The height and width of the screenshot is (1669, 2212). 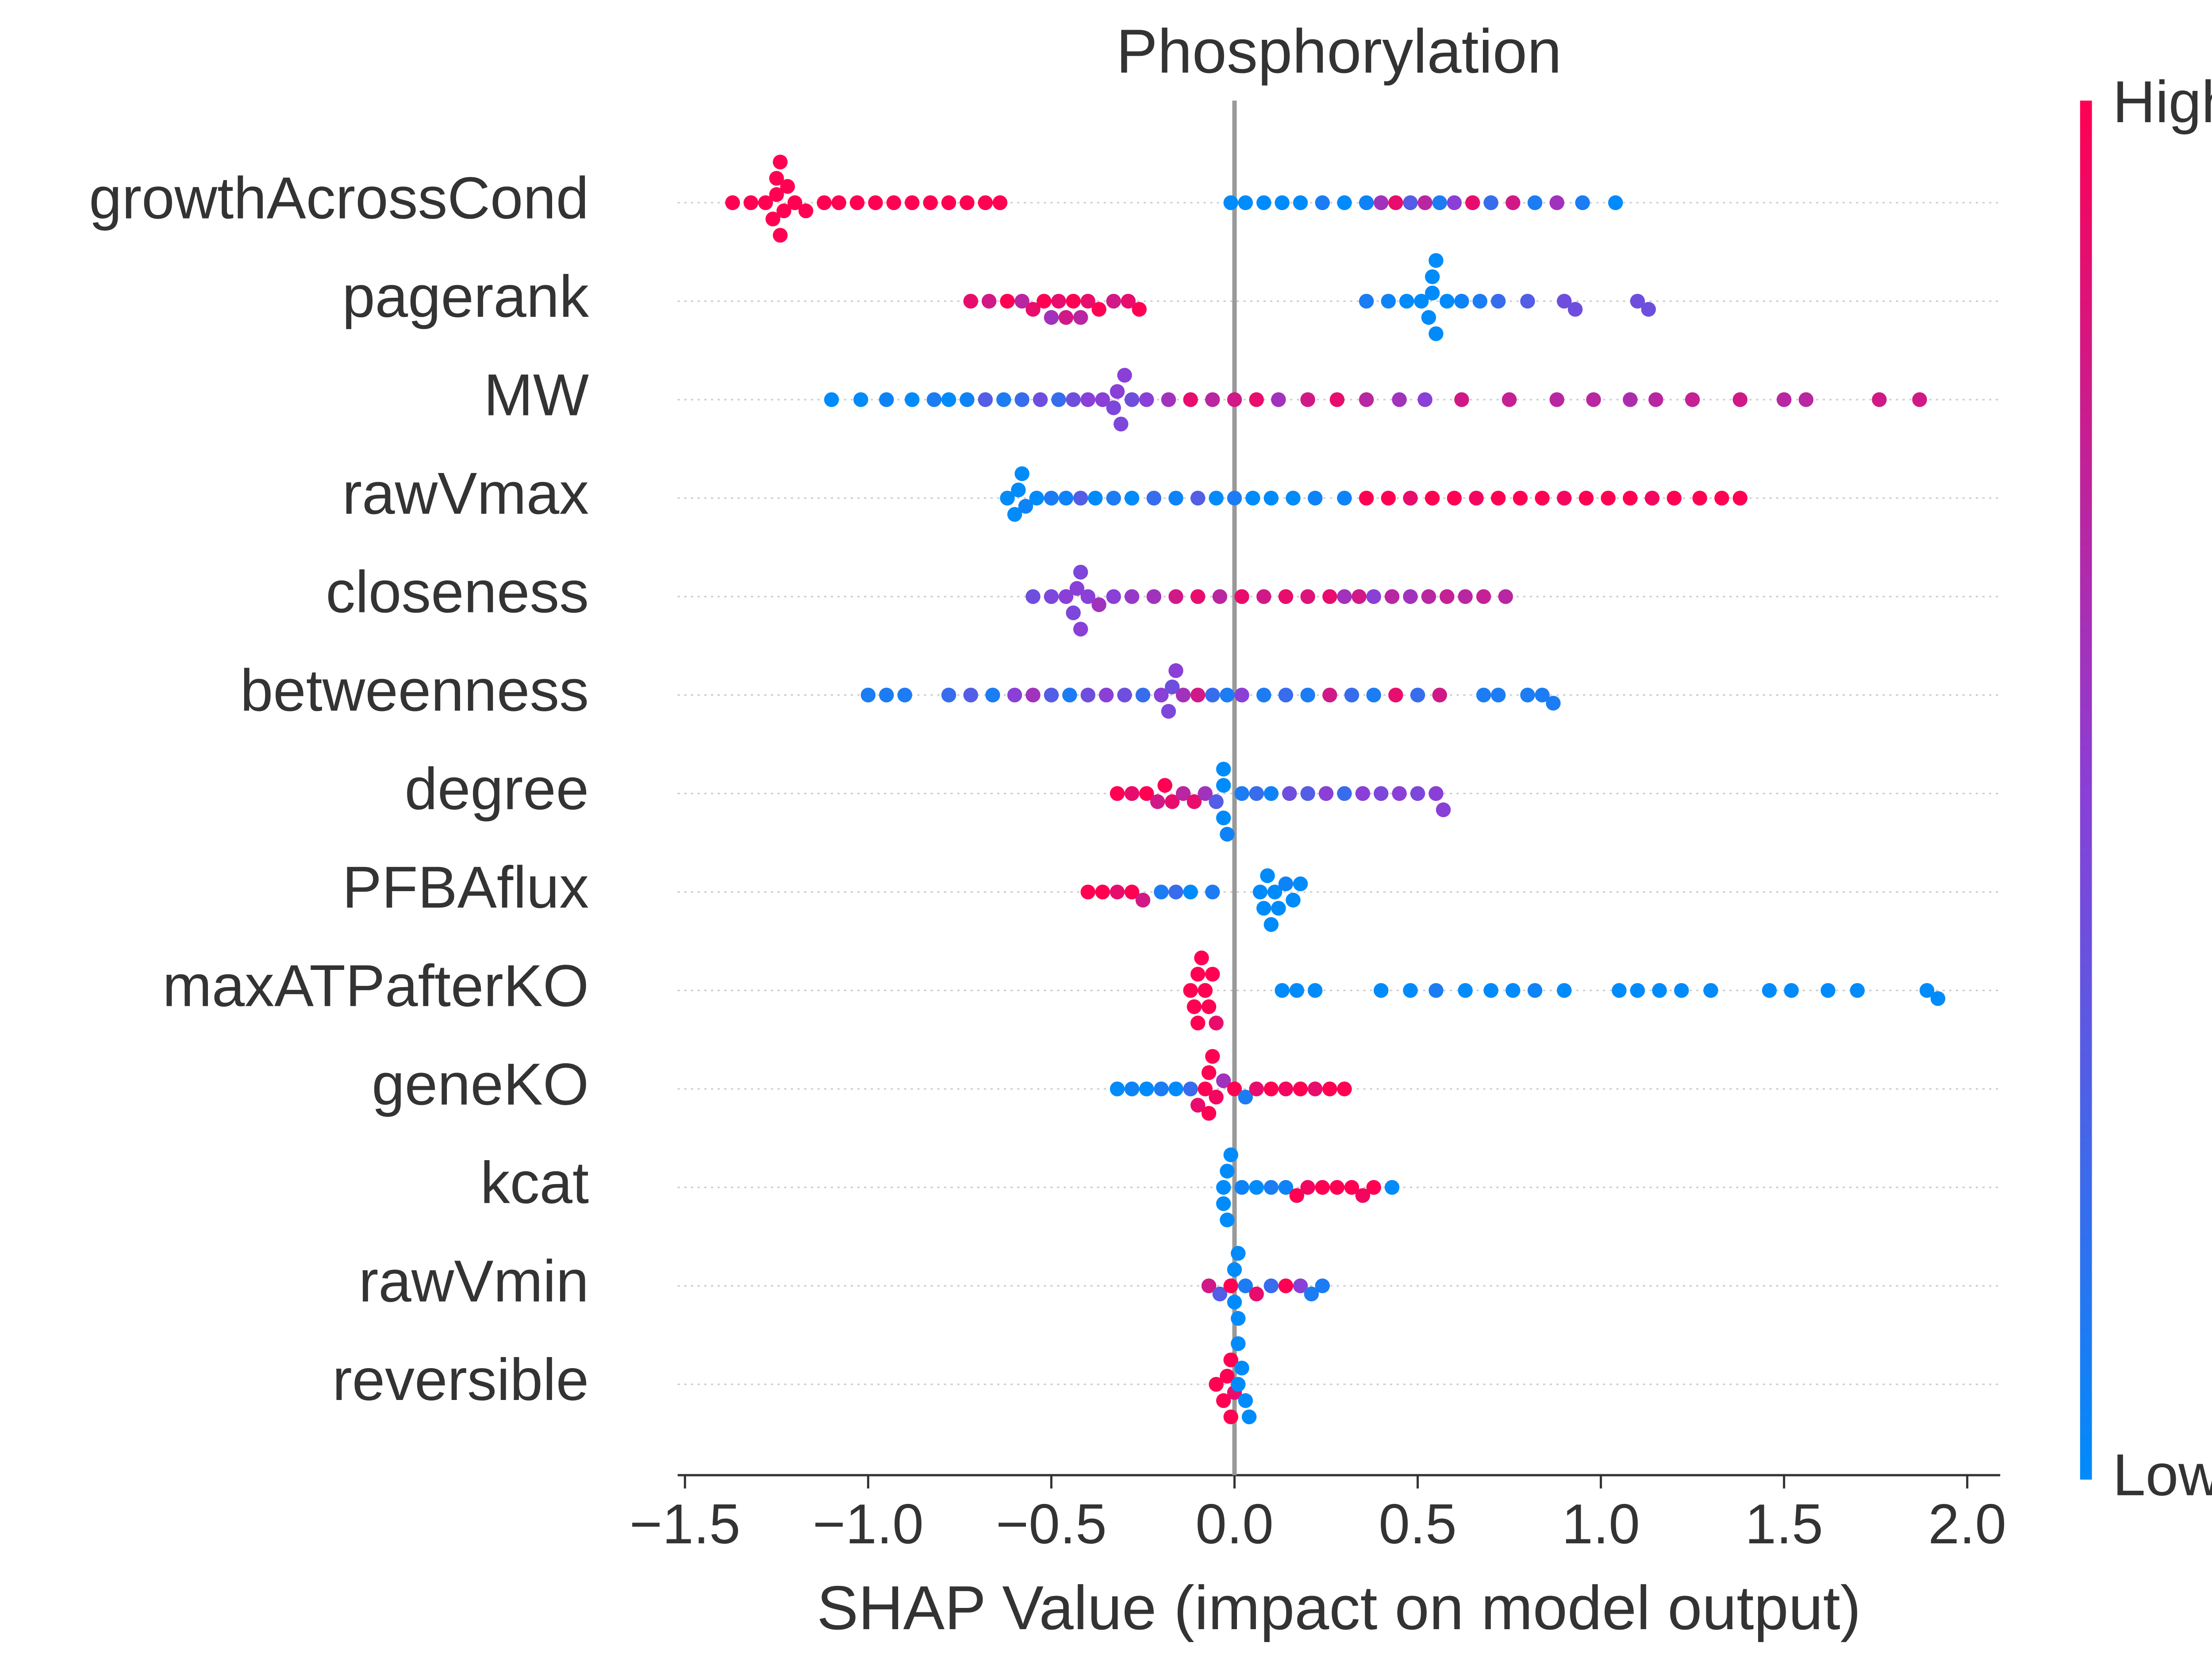 I want to click on x-tick-label: 2.0, so click(x=1967, y=1523).